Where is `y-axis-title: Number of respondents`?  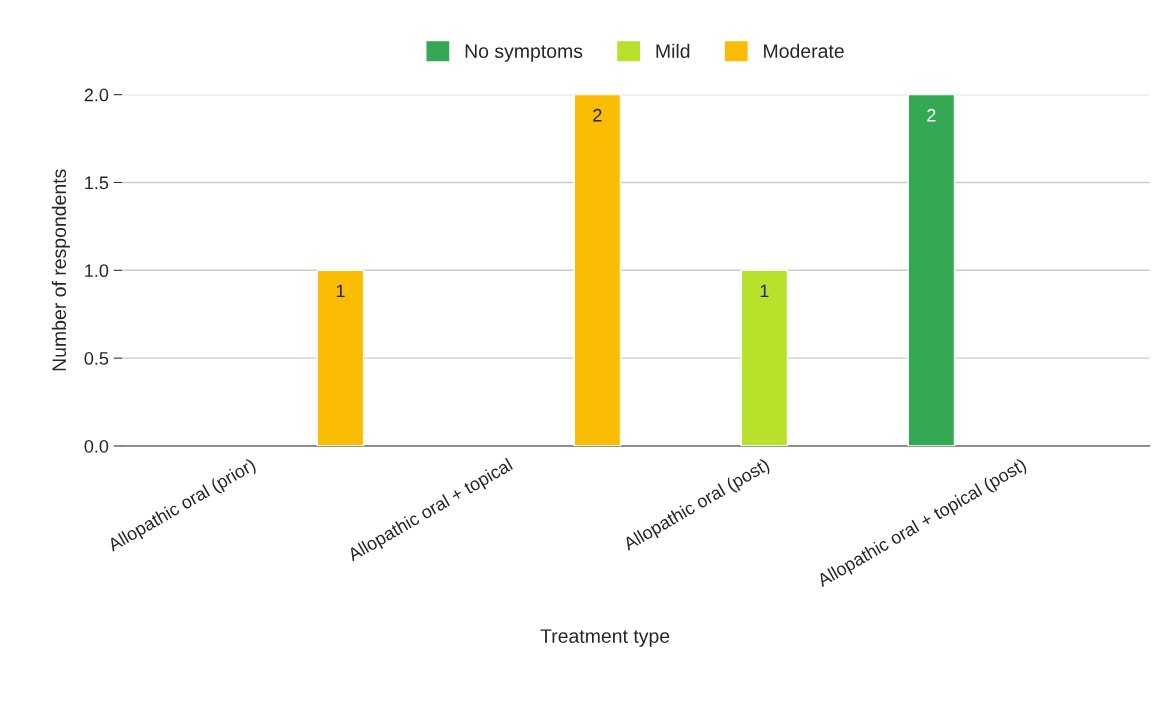 y-axis-title: Number of respondents is located at coordinates (60, 270).